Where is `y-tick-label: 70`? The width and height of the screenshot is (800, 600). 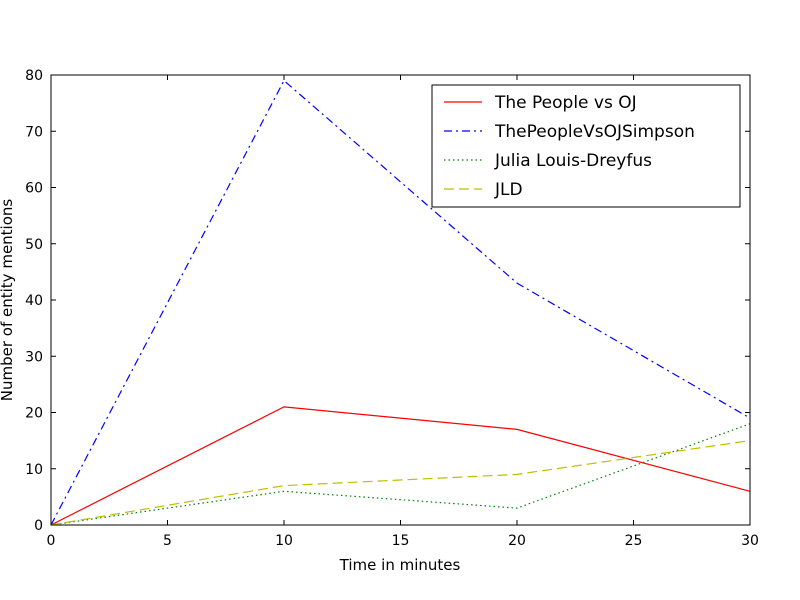
y-tick-label: 70 is located at coordinates (34, 132).